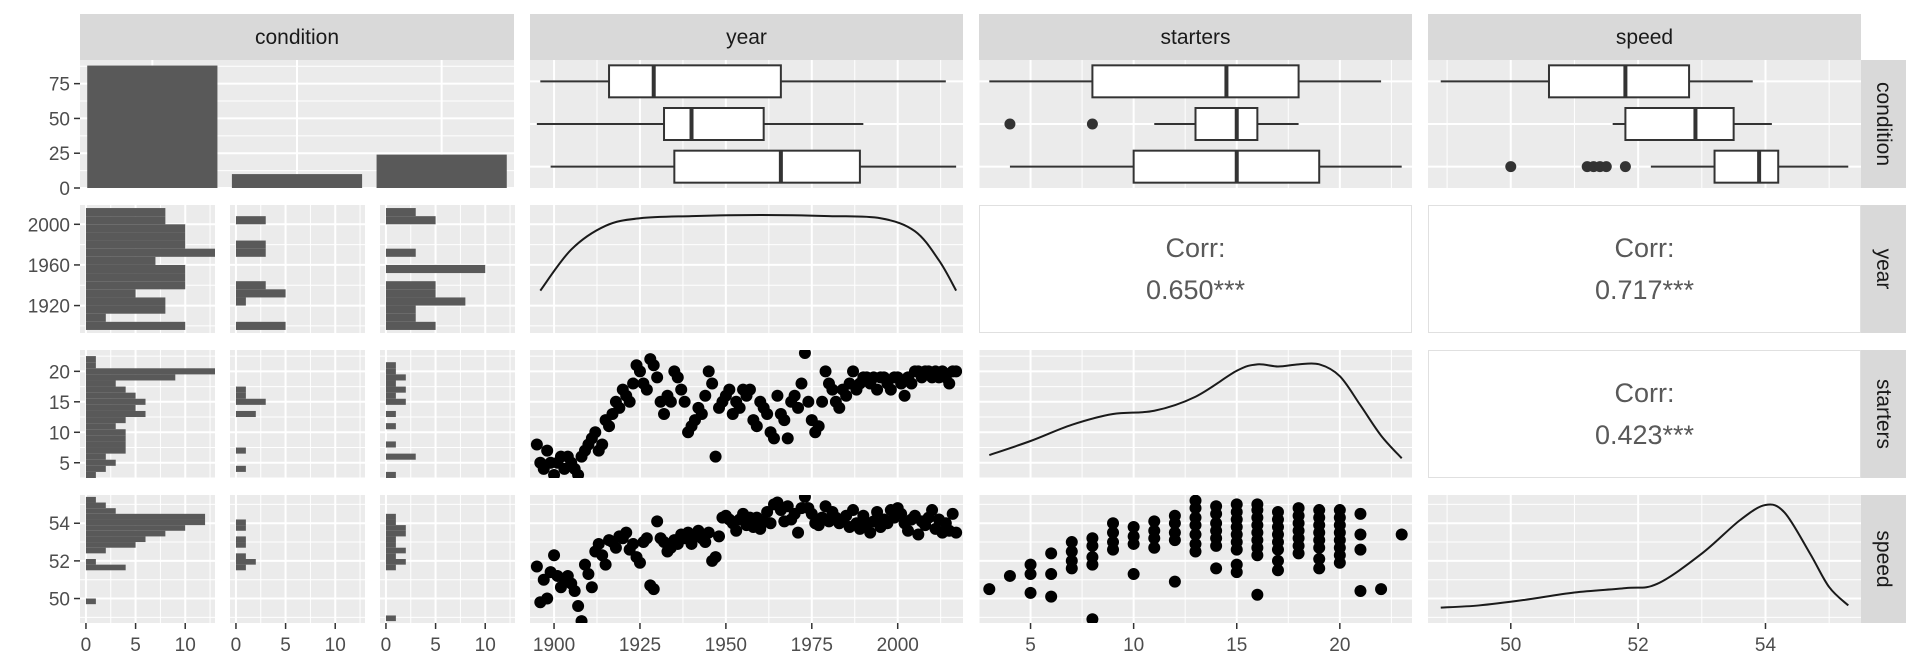 This screenshot has height=672, width=1920. Describe the element at coordinates (1236, 645) in the screenshot. I see `x-tick-label: 15` at that location.